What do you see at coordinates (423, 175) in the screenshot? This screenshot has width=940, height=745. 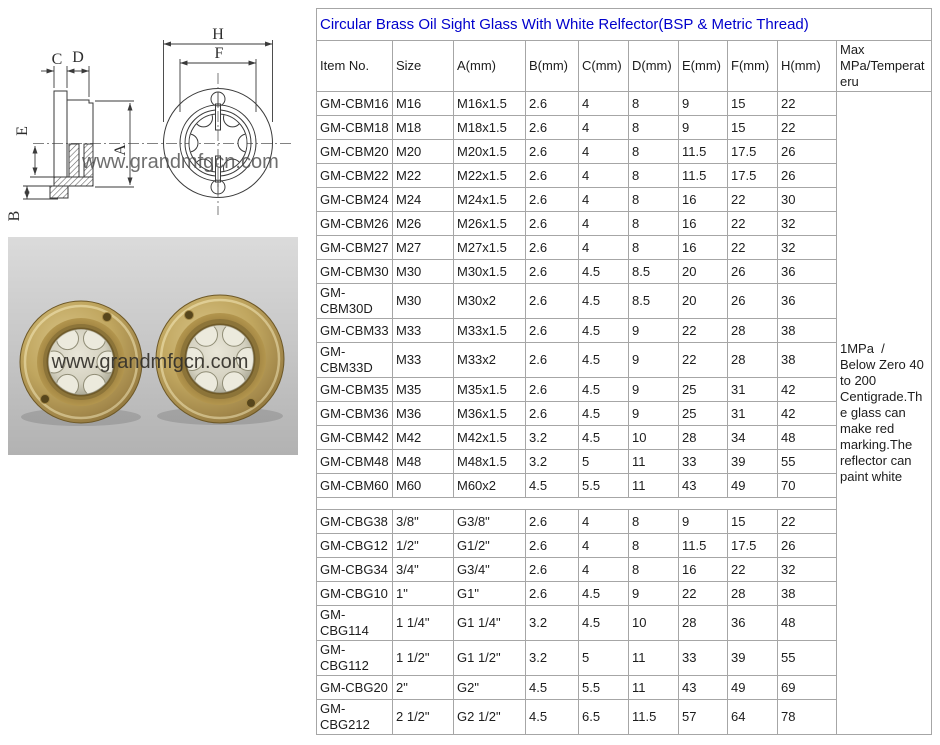 I see `table-cell: M22` at bounding box center [423, 175].